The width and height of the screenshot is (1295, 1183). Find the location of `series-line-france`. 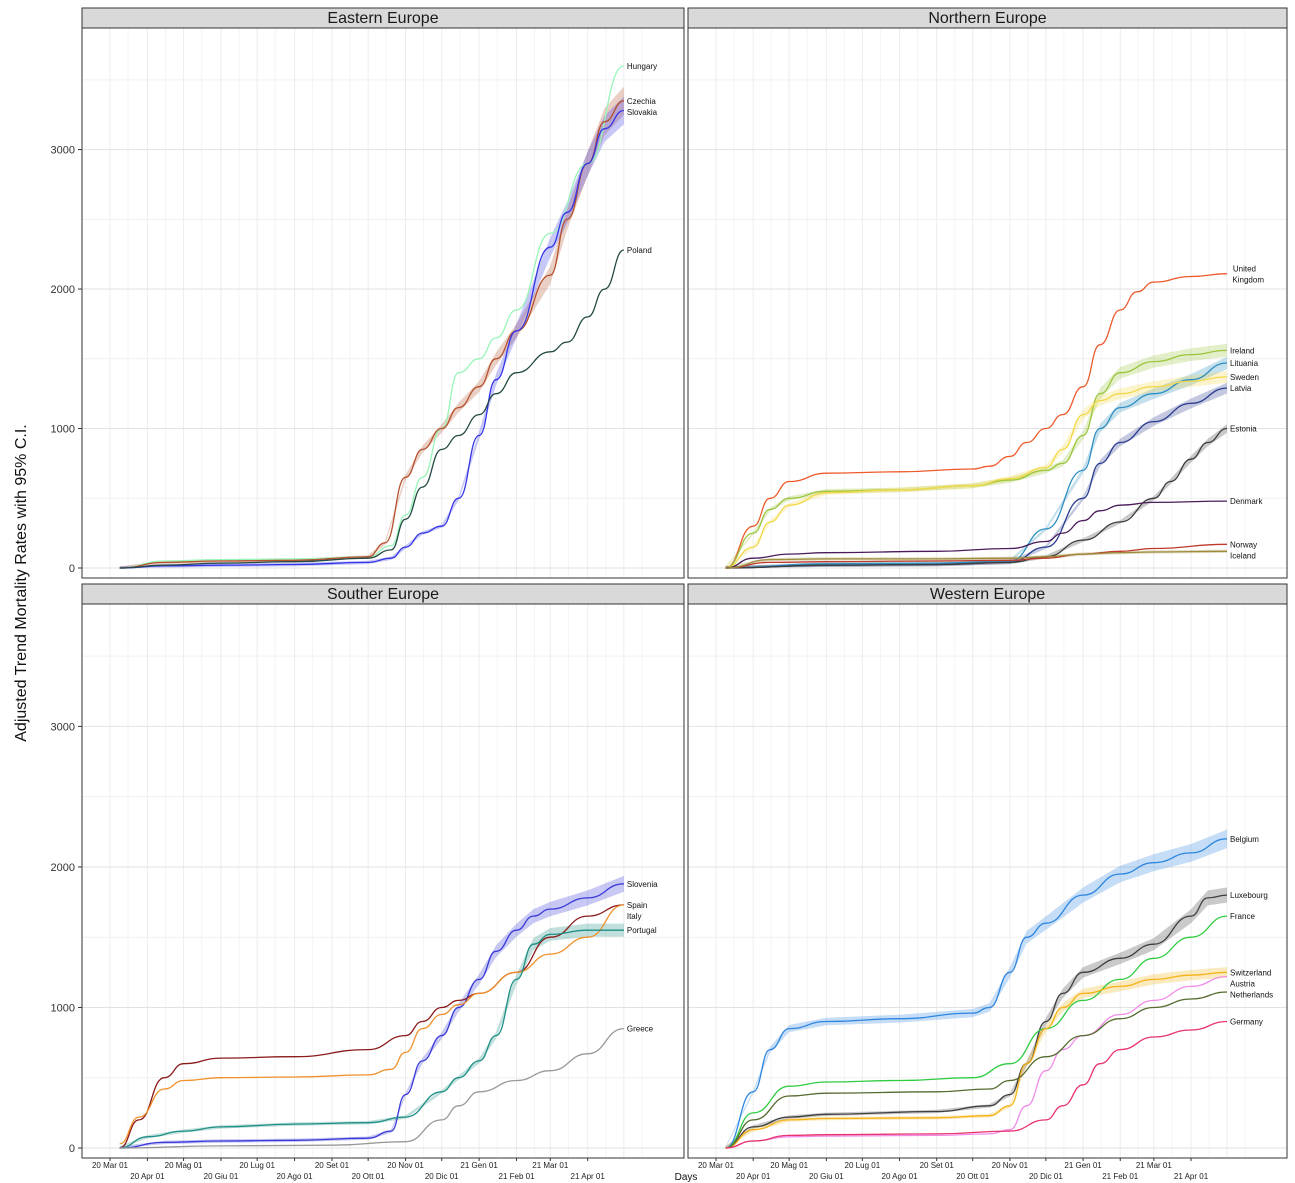

series-line-france is located at coordinates (976, 1032).